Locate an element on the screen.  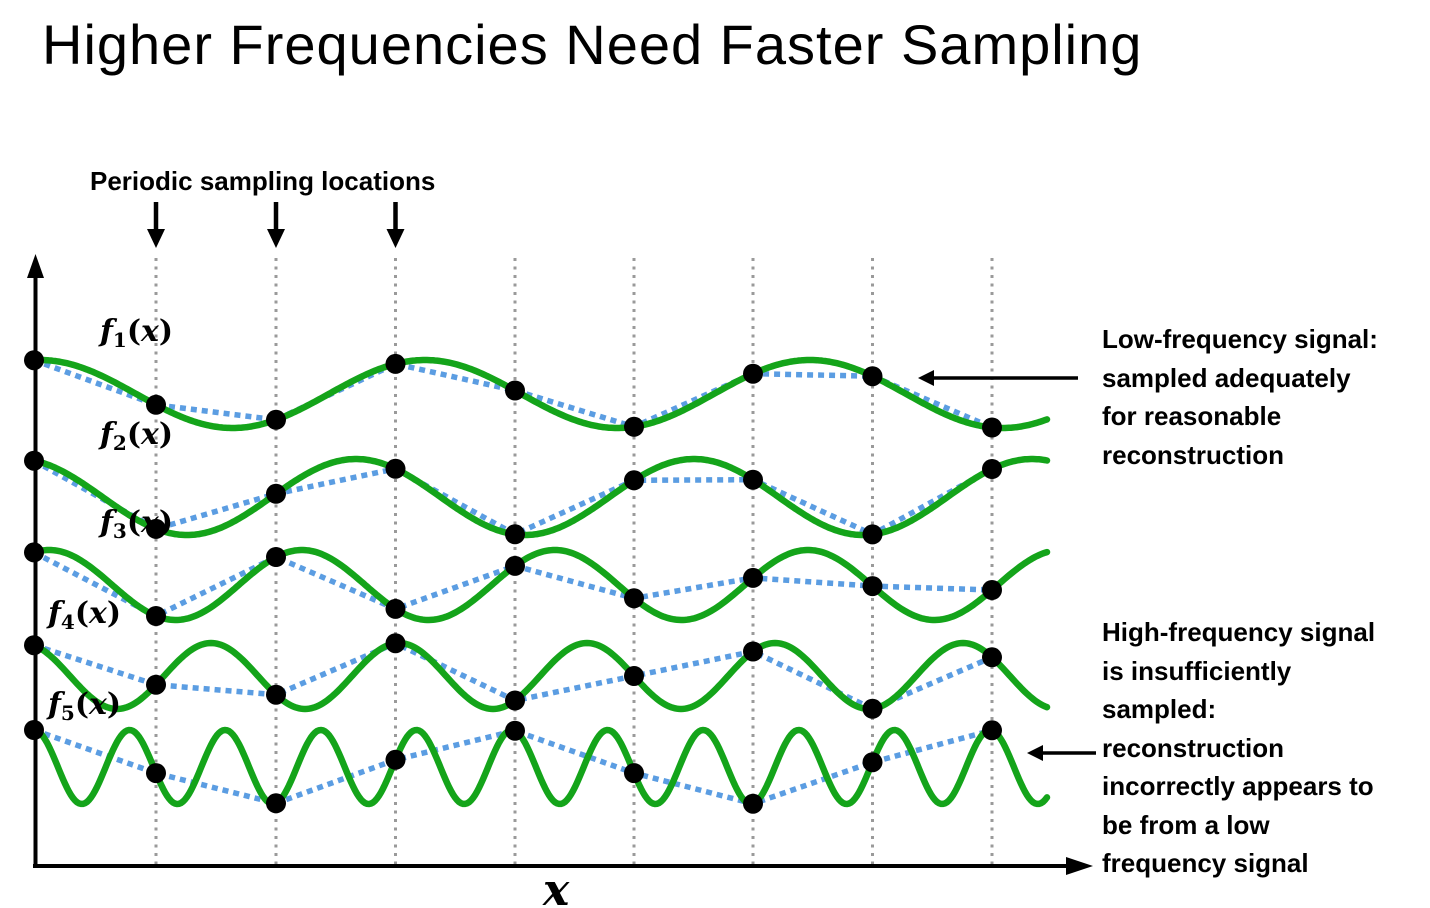
reconstruction-line-f2 is located at coordinates (513, 498).